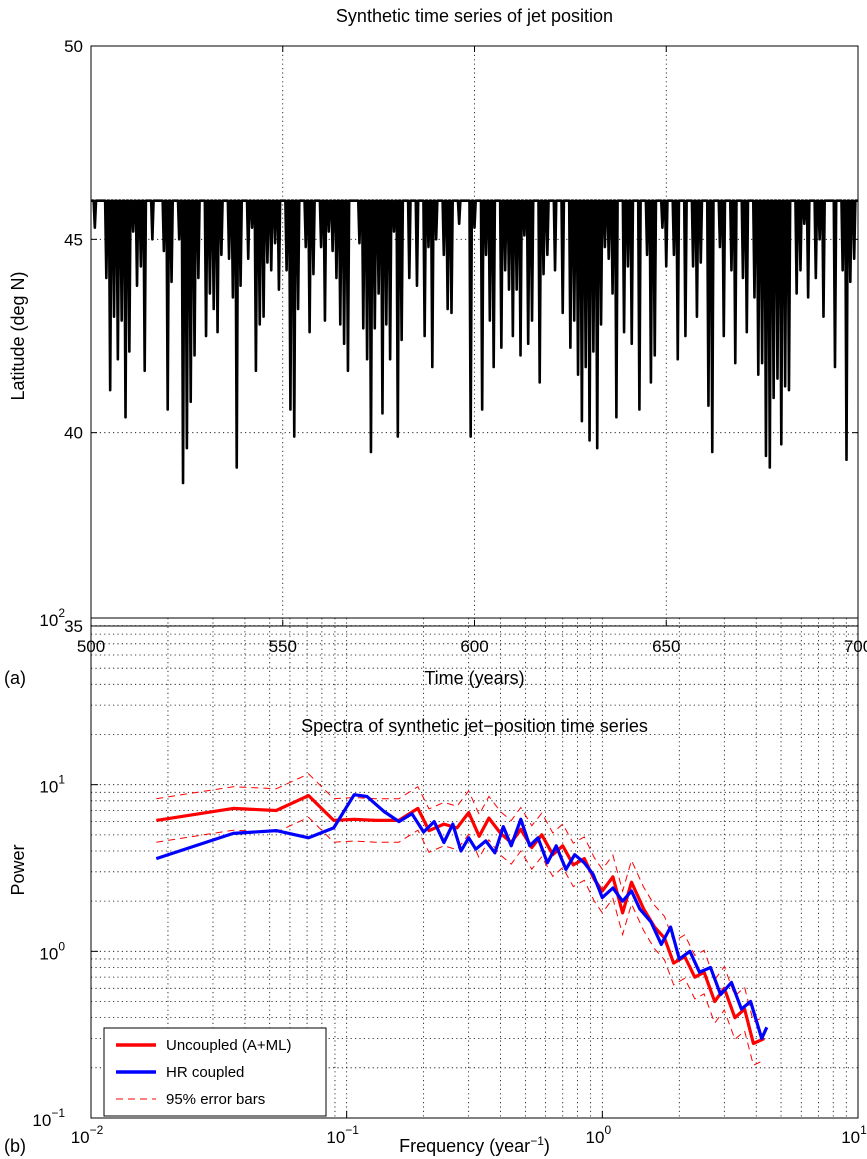 The height and width of the screenshot is (1159, 867). I want to click on panel-b-x-axis-label: Frequency (year−1), so click(474, 1145).